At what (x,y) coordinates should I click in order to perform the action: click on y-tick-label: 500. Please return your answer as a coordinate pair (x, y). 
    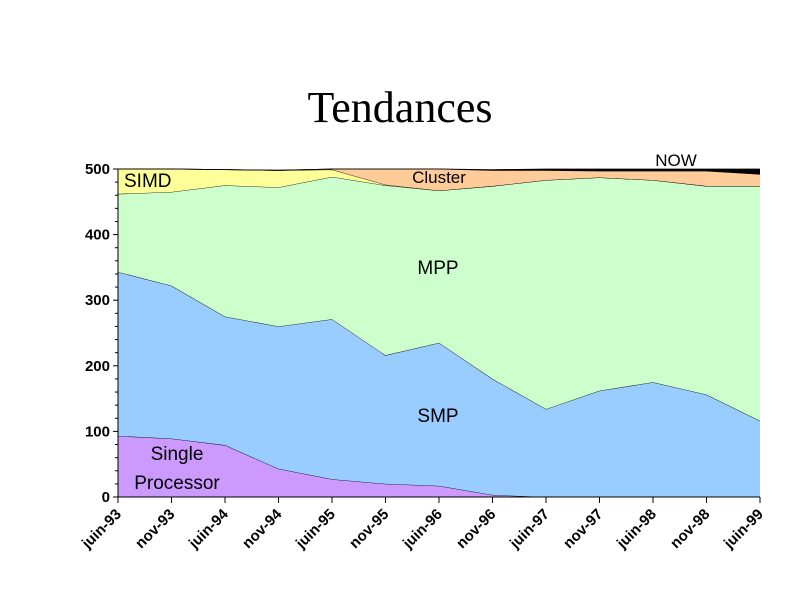
    Looking at the image, I should click on (97, 169).